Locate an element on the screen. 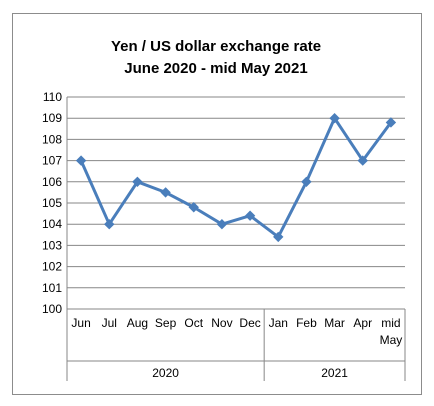 The height and width of the screenshot is (406, 434). year-group-label: 2021 is located at coordinates (334, 373).